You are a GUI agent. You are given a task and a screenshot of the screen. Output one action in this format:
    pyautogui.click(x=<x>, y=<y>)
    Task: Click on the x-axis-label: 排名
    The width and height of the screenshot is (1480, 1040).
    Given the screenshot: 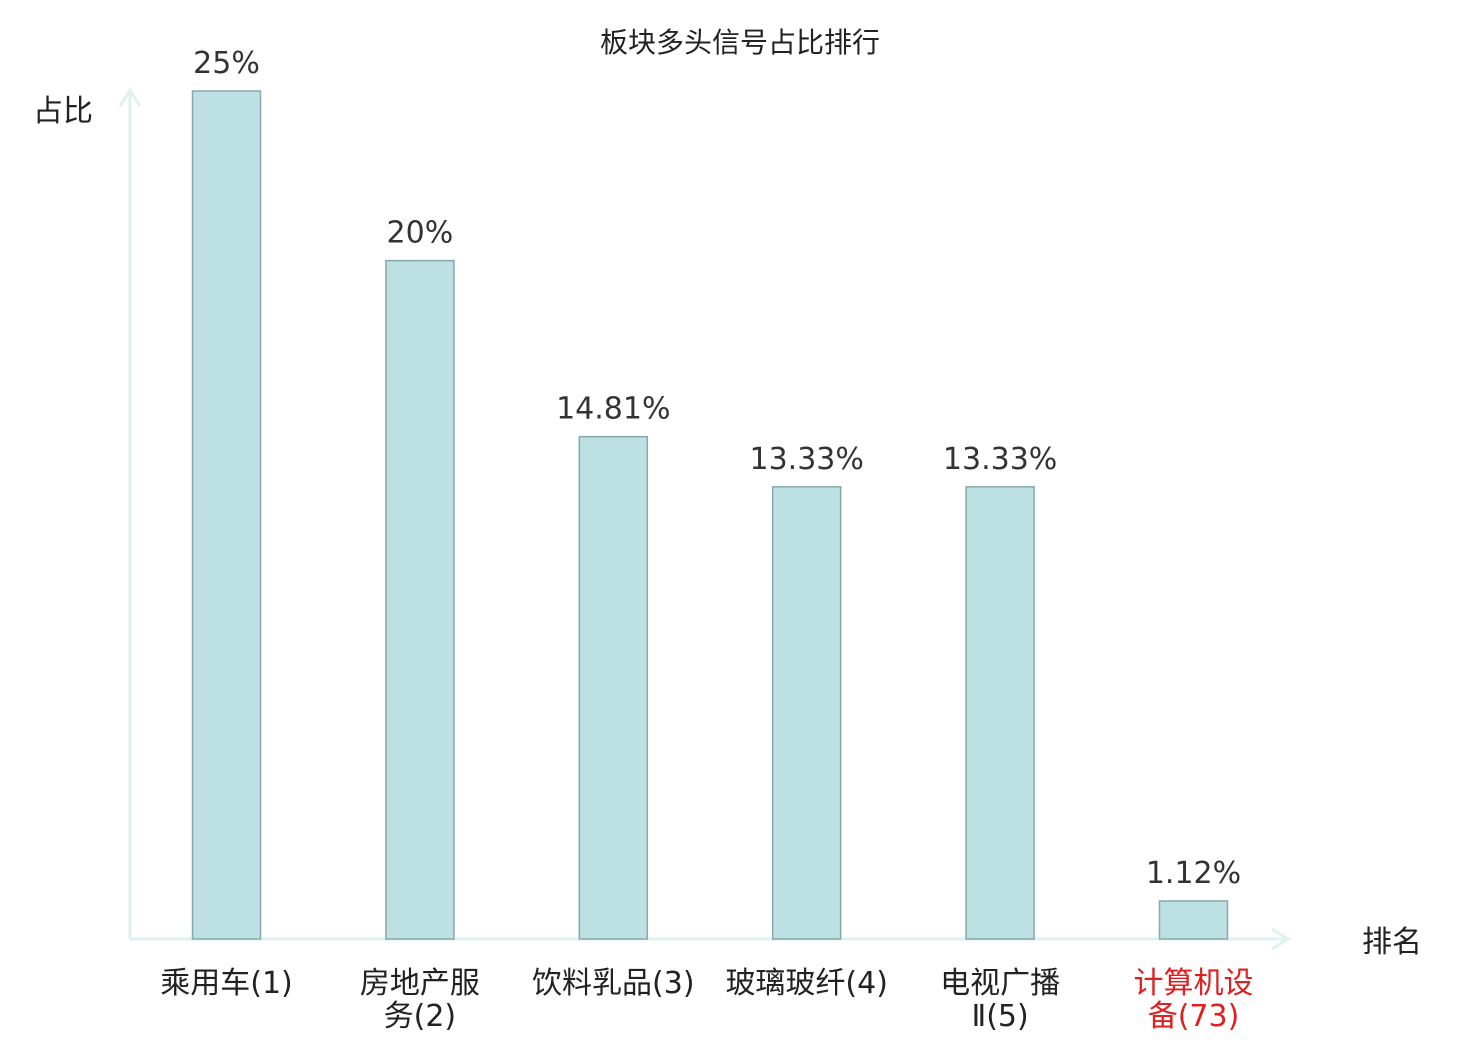 What is the action you would take?
    pyautogui.click(x=1392, y=942)
    